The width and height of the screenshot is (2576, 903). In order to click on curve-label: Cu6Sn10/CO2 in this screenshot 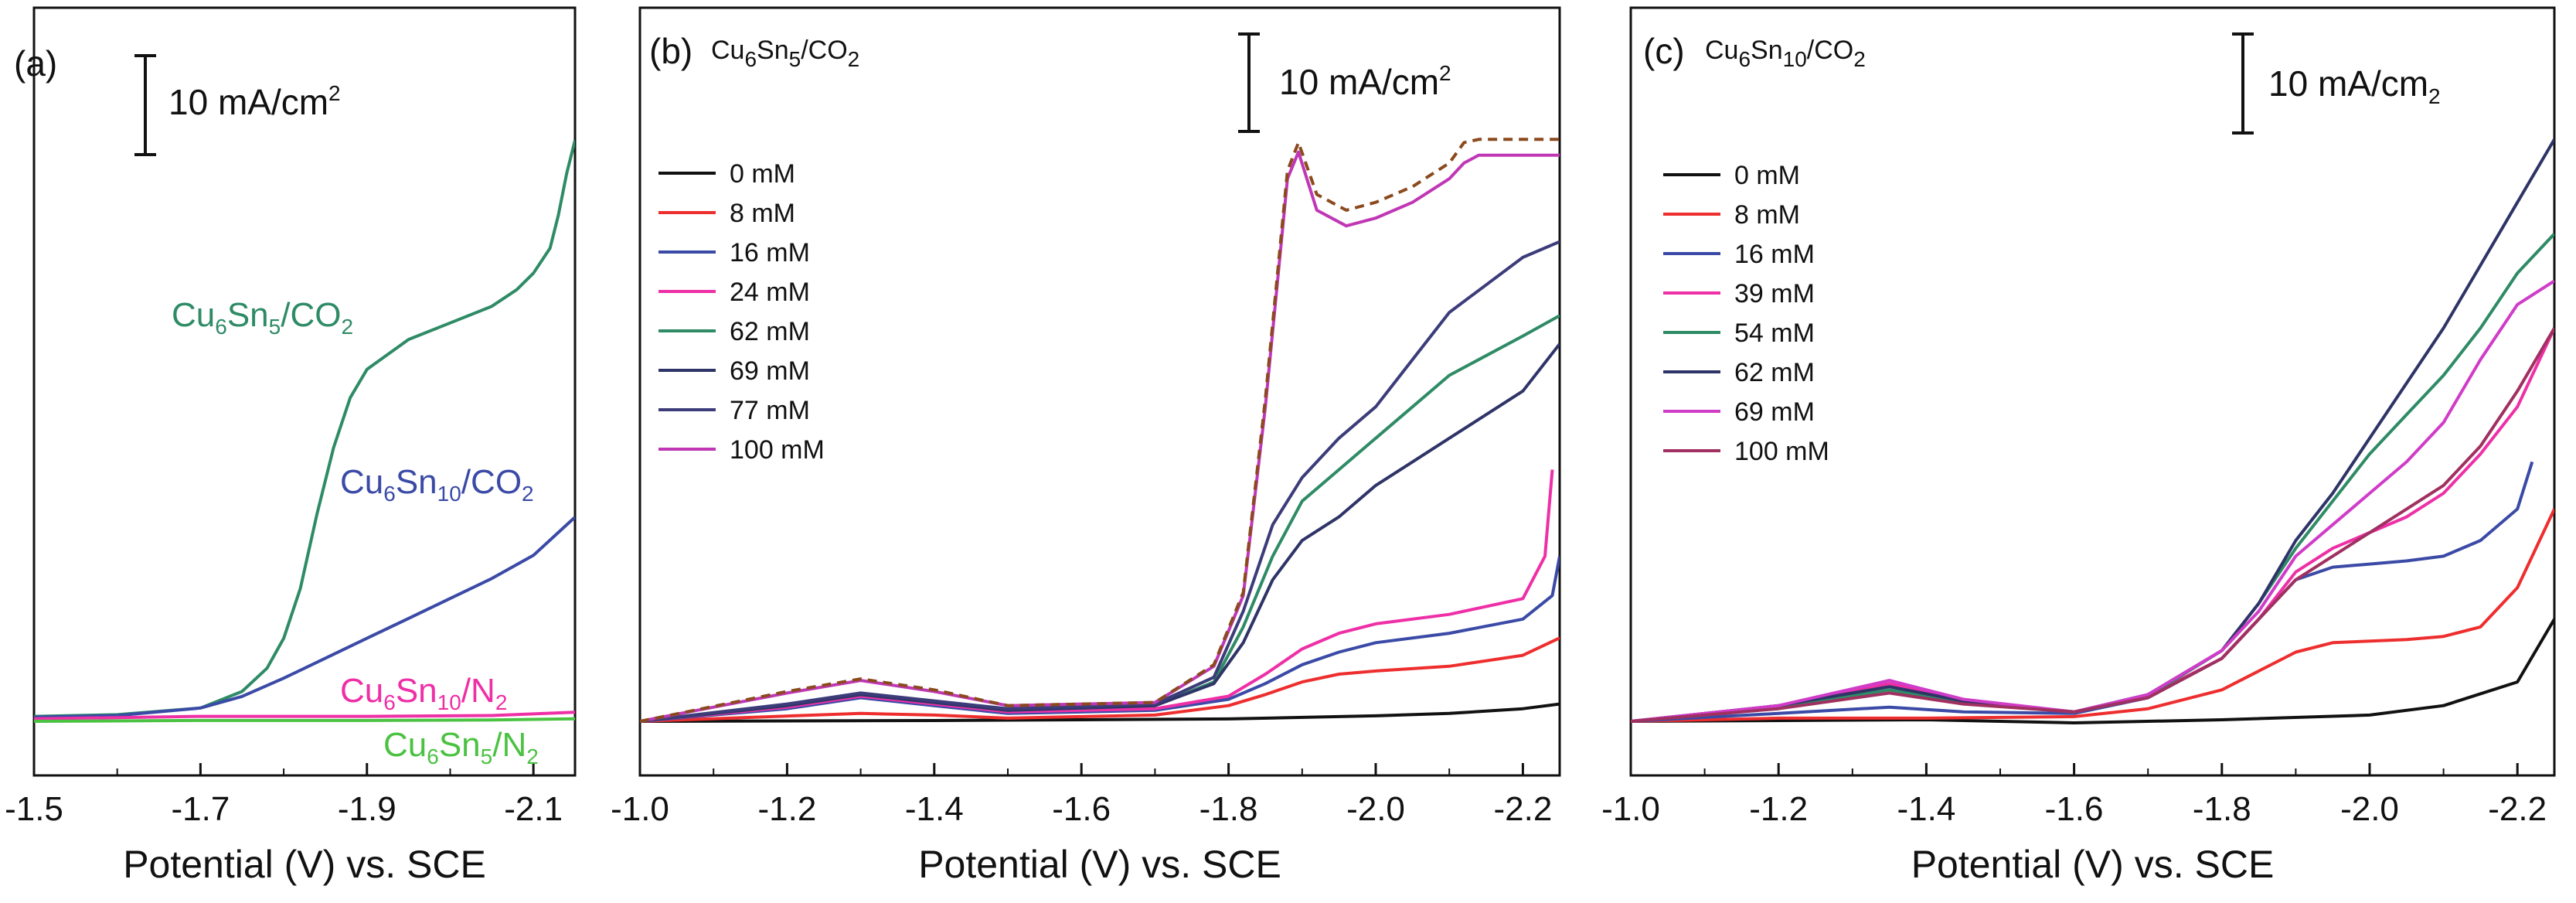, I will do `click(437, 485)`.